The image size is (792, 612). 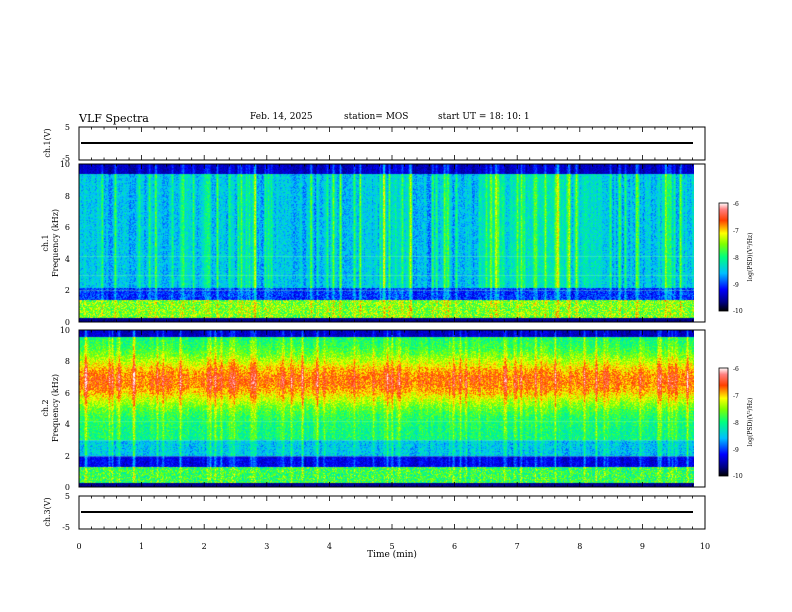 What do you see at coordinates (736, 369) in the screenshot?
I see `ch2-cb-tick-m6: -6` at bounding box center [736, 369].